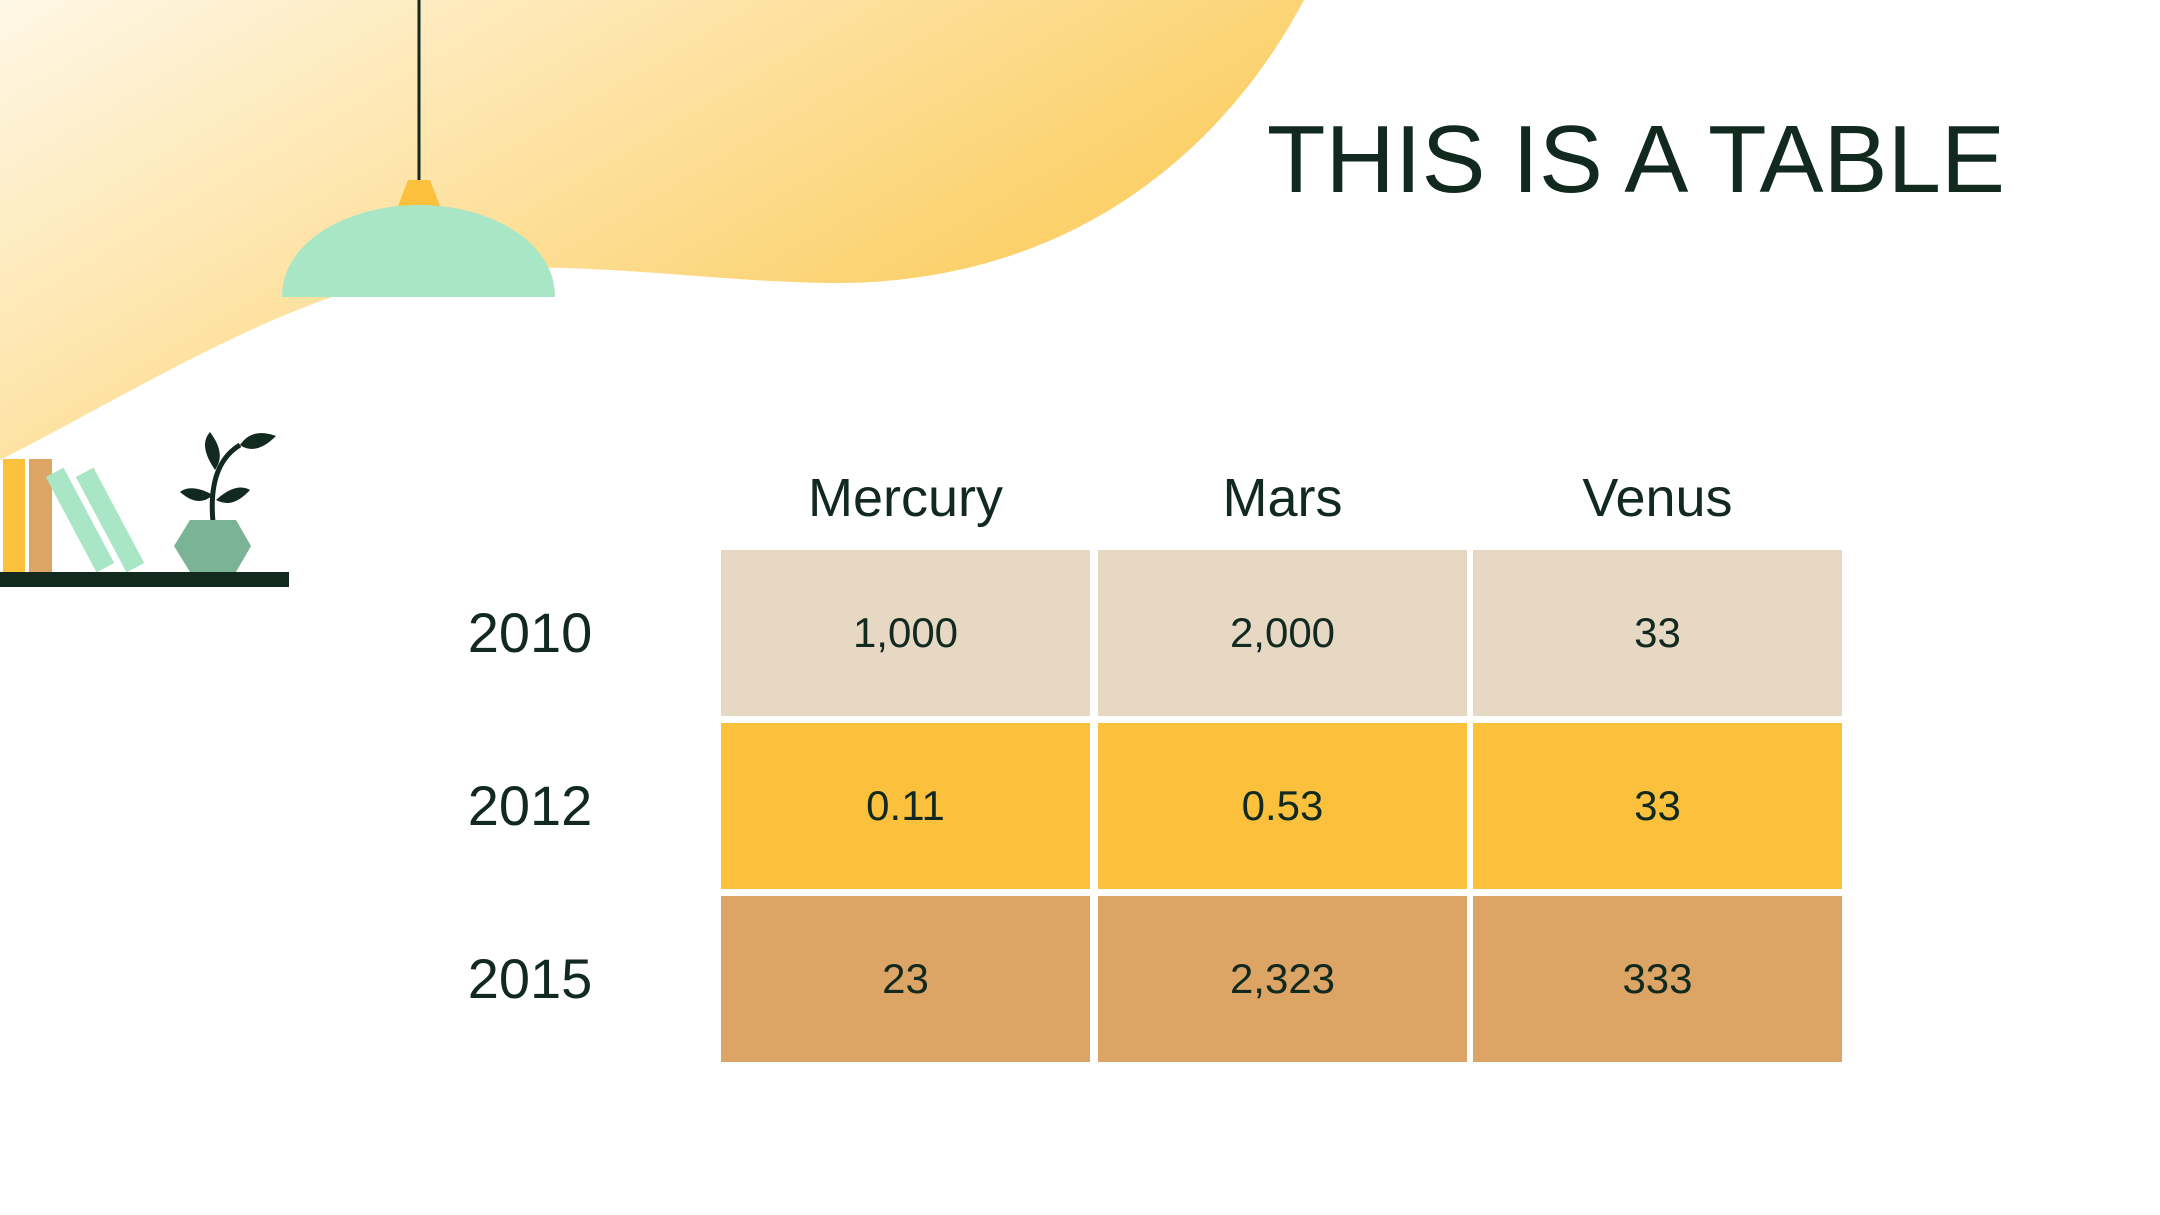 The image size is (2160, 1215). Describe the element at coordinates (905, 979) in the screenshot. I see `table-cell: 23` at that location.